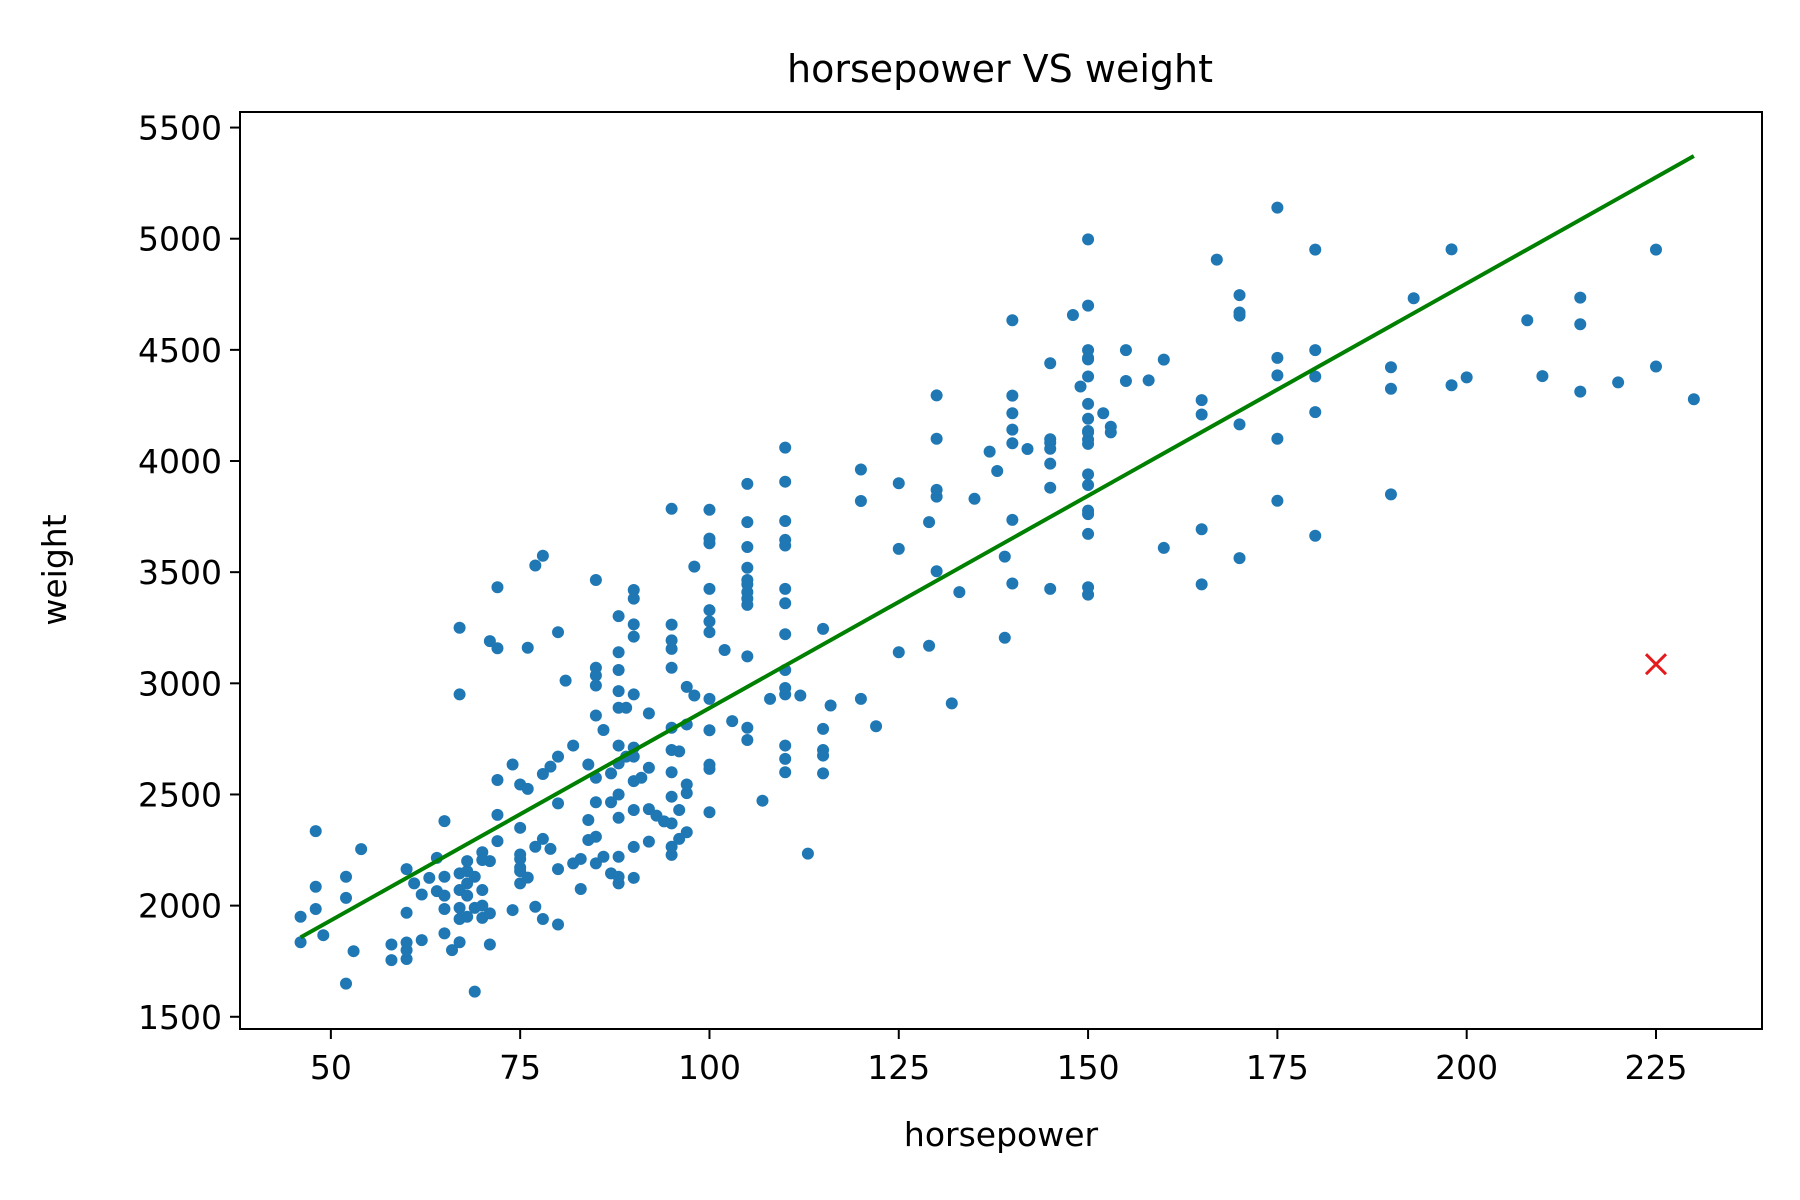 This screenshot has width=1800, height=1200. Describe the element at coordinates (1001, 1134) in the screenshot. I see `x-axis-label: horsepower` at that location.